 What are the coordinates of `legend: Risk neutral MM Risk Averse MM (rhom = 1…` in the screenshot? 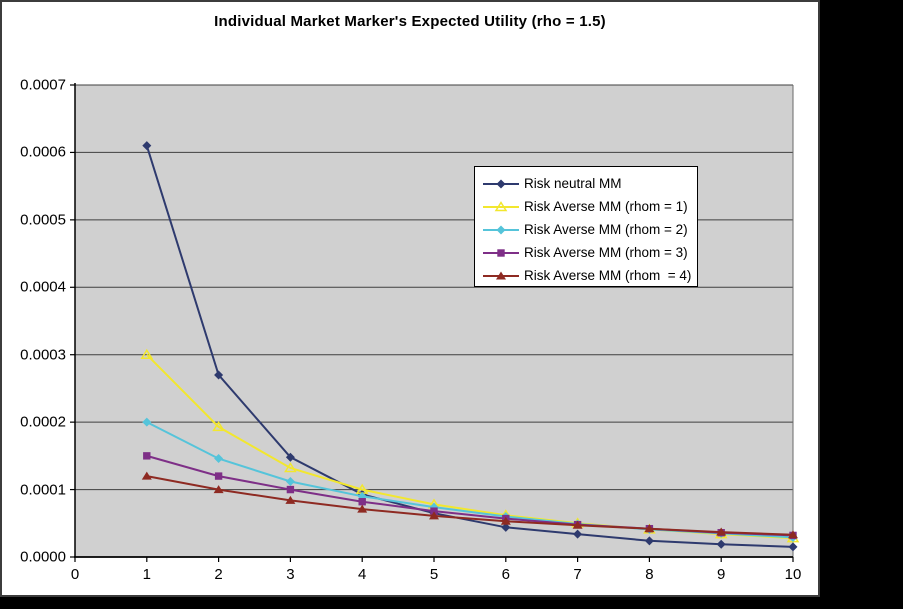 It's located at (586, 226).